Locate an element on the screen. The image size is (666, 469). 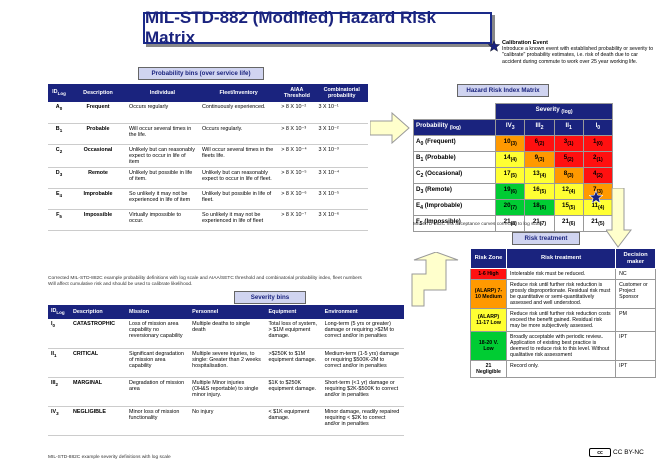
prob-description: Probable is located at coordinates (98, 134).